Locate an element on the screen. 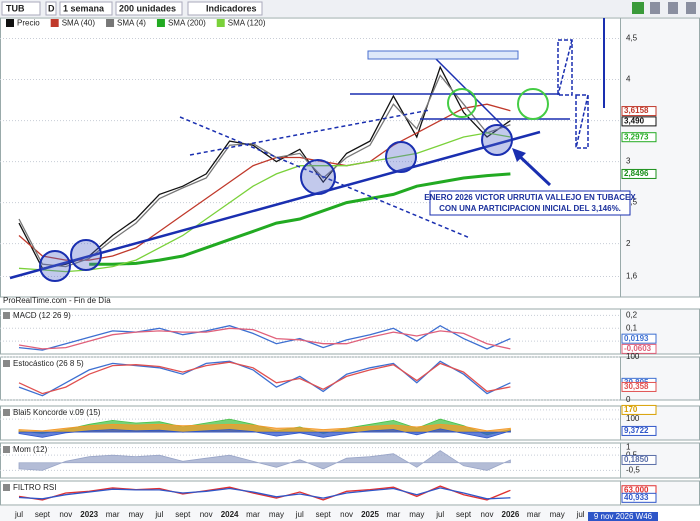  y-tick-label: 0,2 is located at coordinates (632, 315).